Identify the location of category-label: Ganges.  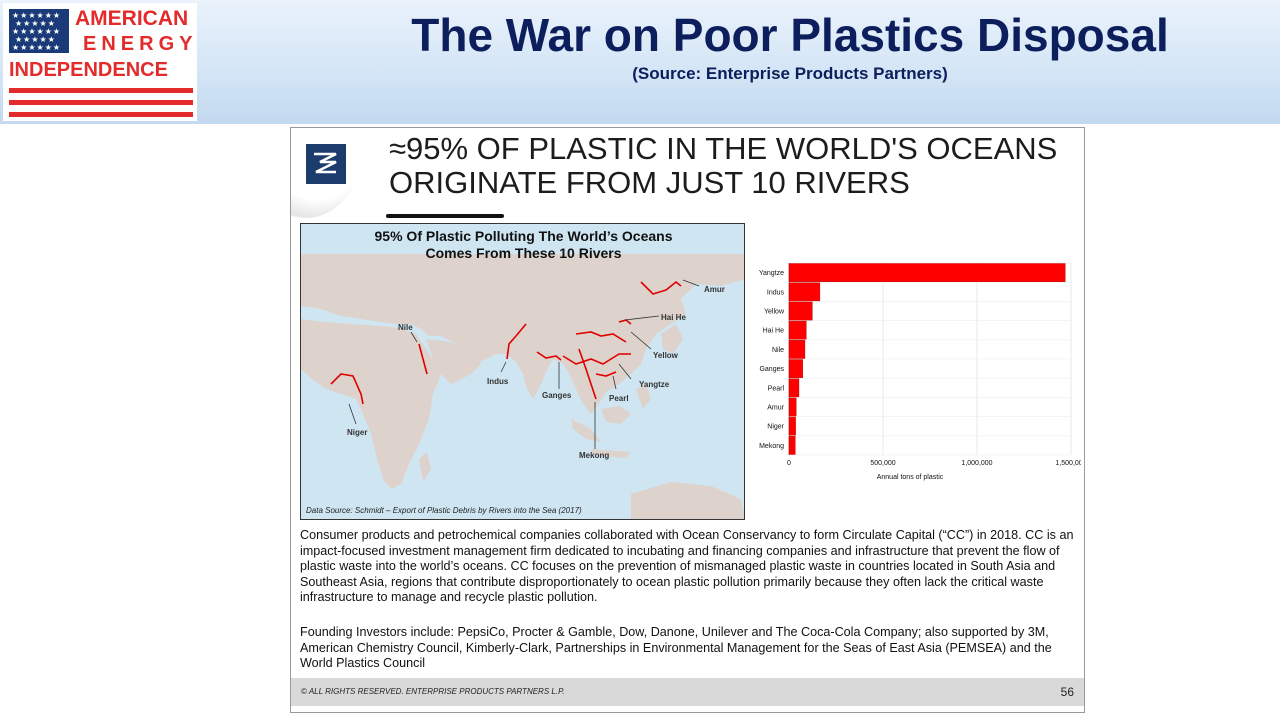
(771, 369).